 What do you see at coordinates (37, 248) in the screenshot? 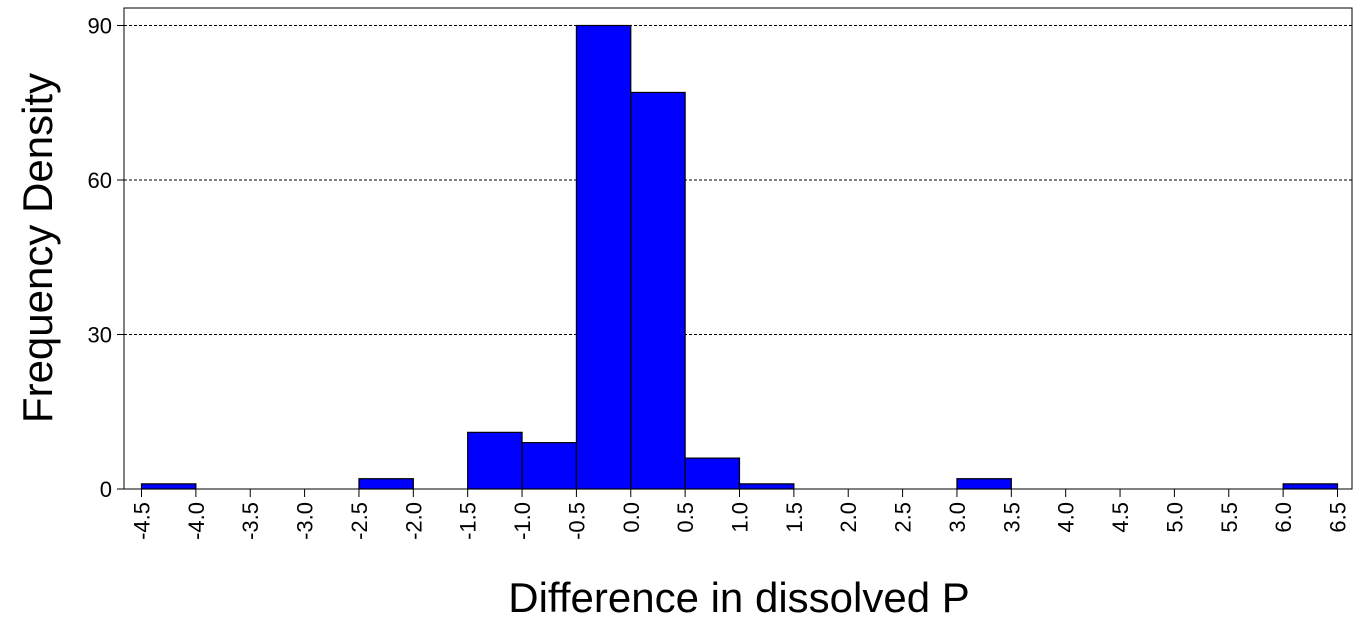
I see `y-axis-title: Frequency Density` at bounding box center [37, 248].